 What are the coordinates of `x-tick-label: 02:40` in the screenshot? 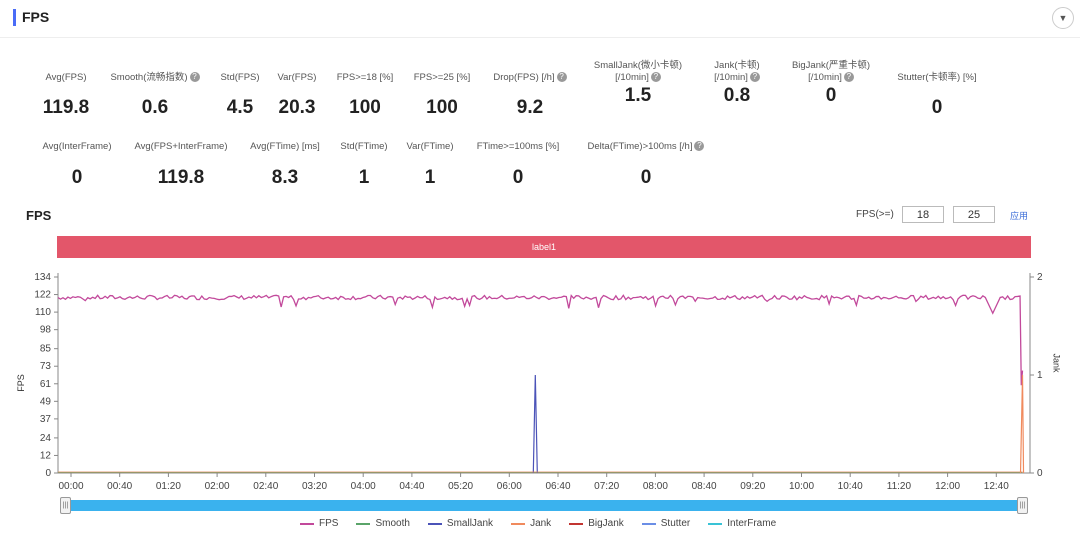 It's located at (265, 486).